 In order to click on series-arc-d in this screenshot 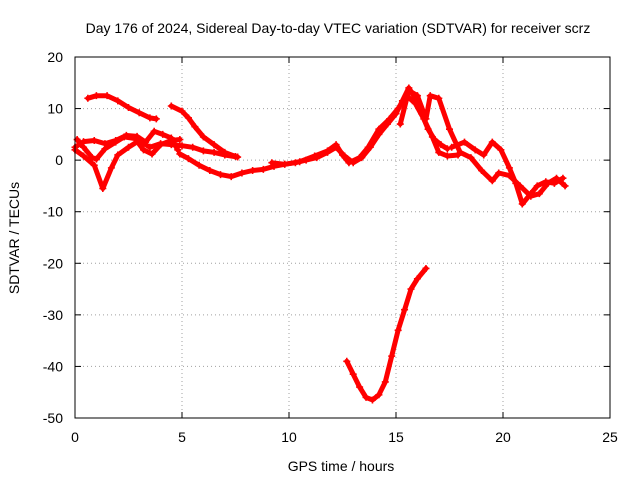, I will do `click(128, 148)`.